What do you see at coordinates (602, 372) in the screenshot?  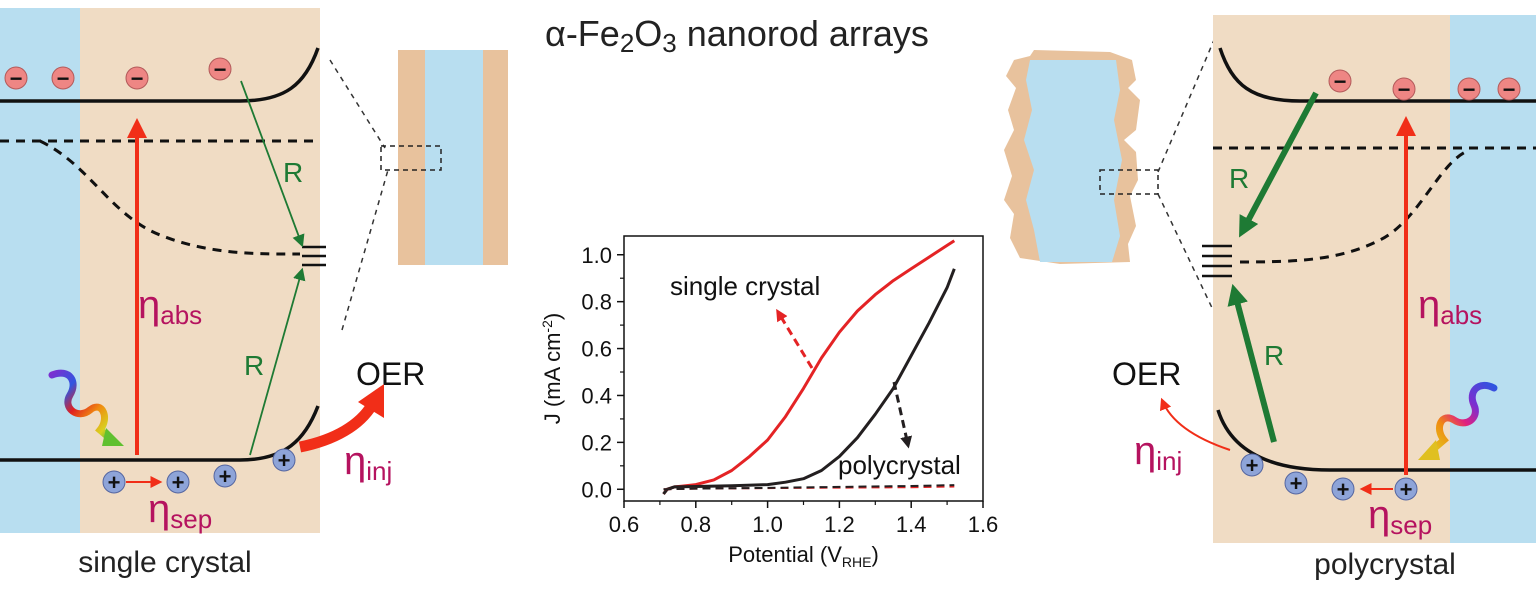 I see `y-axis-ticks: 0.0 0.2 0.4 0.6 0.8 1.0` at bounding box center [602, 372].